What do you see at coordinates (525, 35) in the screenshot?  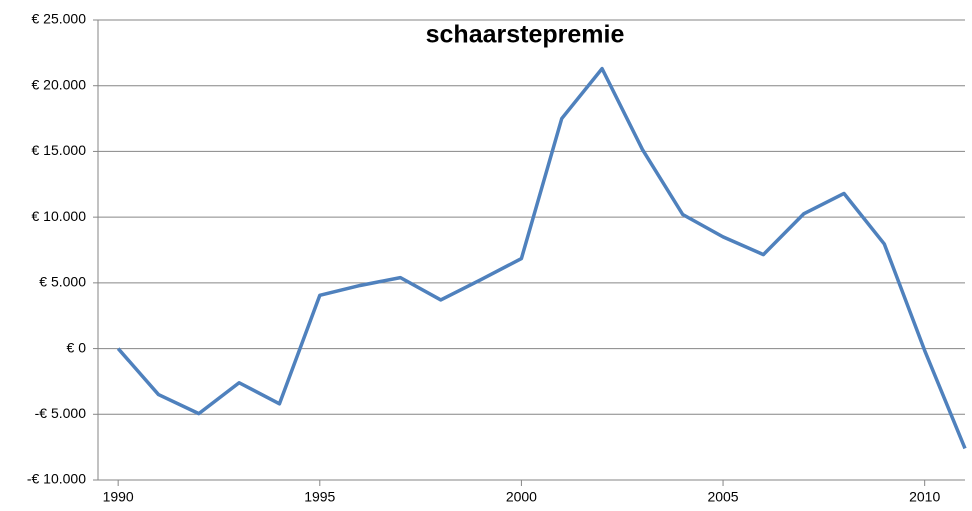 I see `chart-title: schaarstepremie` at bounding box center [525, 35].